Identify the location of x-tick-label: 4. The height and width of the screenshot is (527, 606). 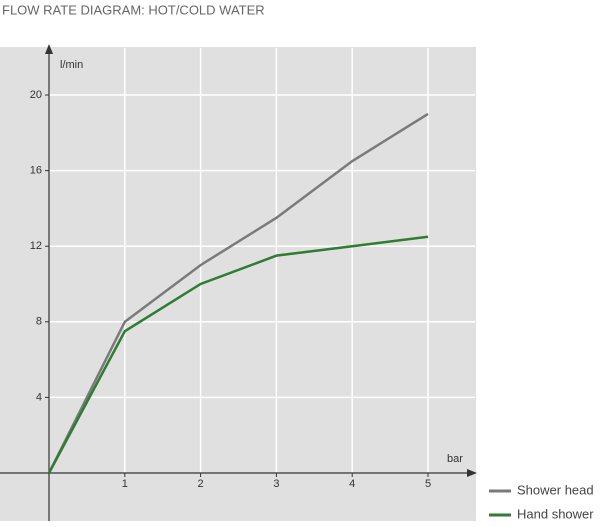
(352, 484).